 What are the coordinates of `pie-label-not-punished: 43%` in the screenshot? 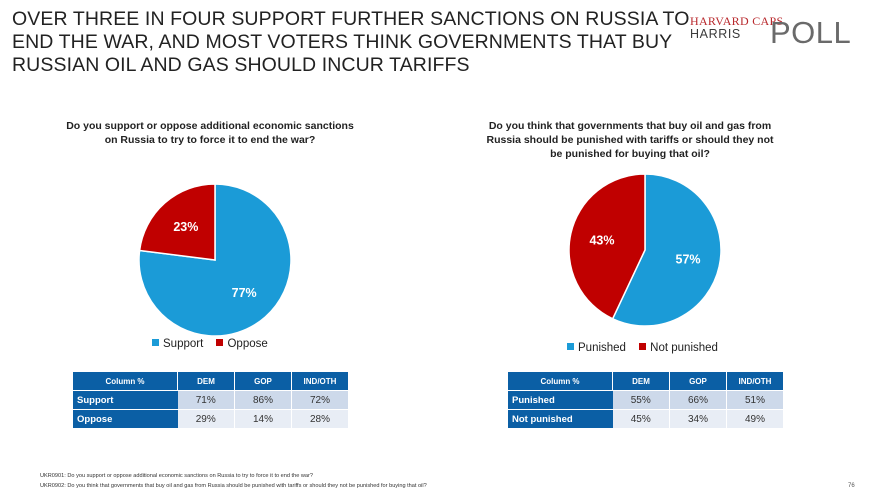 It's located at (601, 240).